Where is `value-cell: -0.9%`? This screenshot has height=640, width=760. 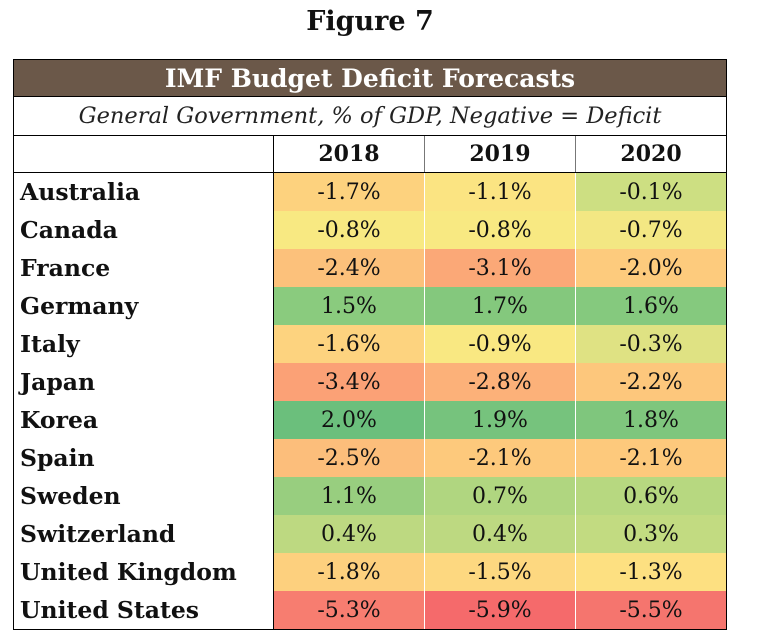 value-cell: -0.9% is located at coordinates (500, 344).